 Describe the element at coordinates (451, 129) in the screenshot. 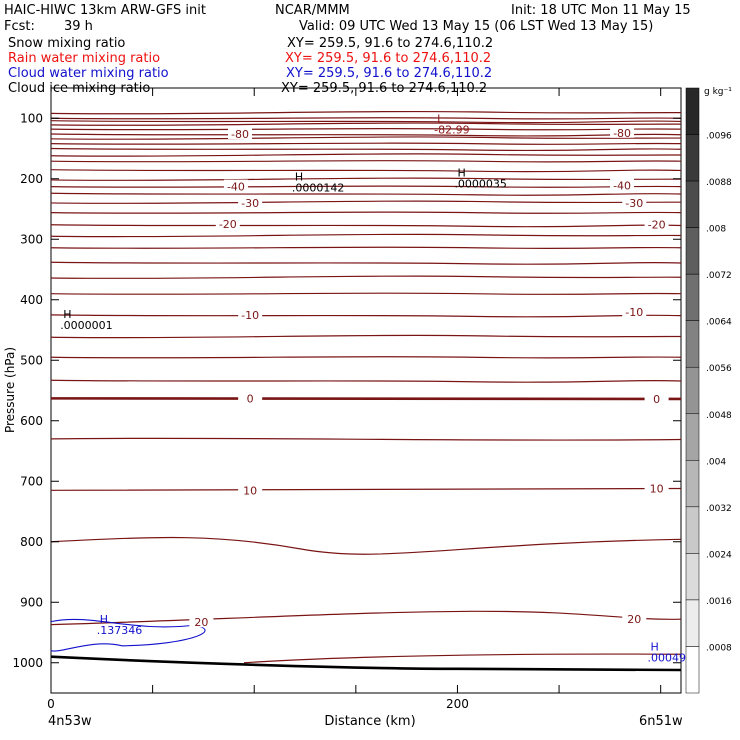

I see `extremum-value: -82.99` at that location.